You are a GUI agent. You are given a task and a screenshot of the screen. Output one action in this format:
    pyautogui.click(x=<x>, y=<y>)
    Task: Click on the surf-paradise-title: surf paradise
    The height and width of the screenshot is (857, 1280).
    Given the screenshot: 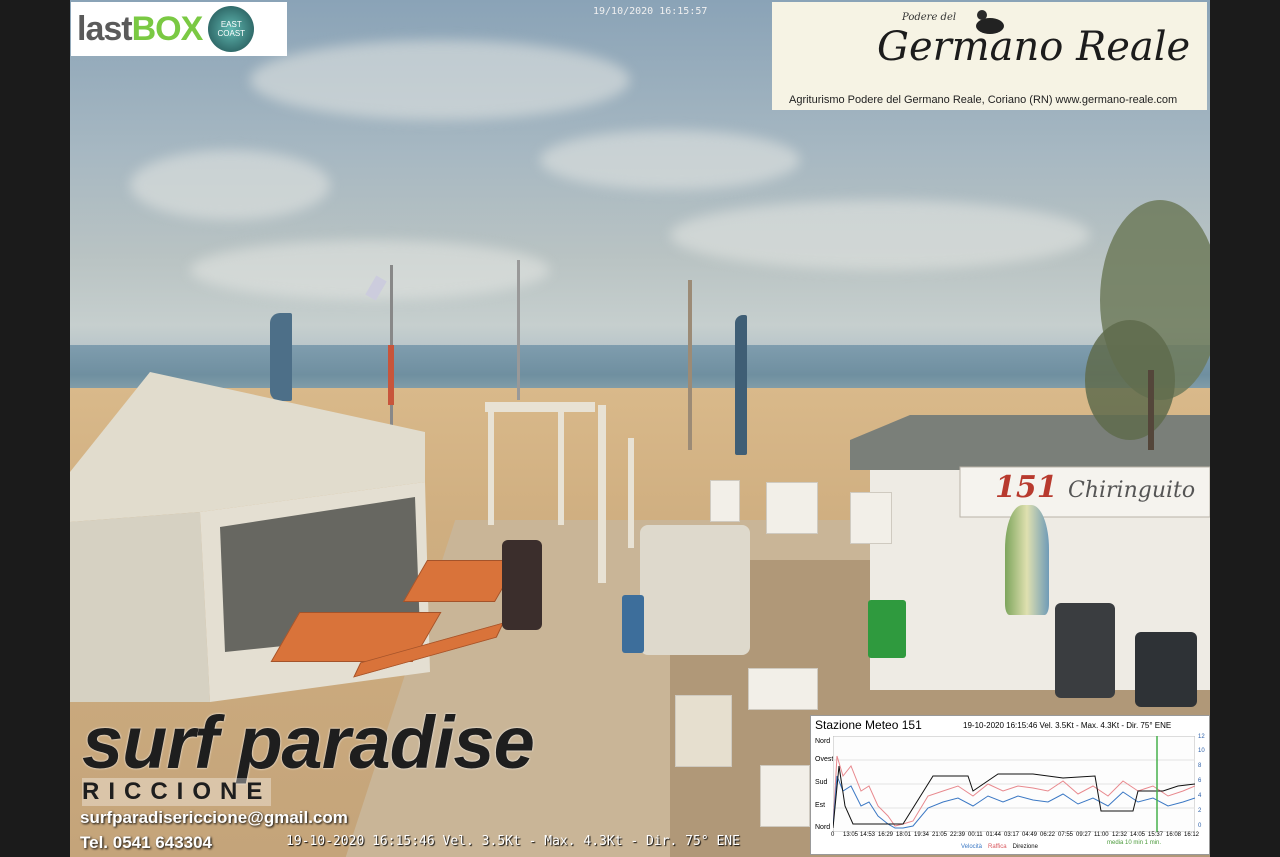 What is the action you would take?
    pyautogui.click(x=308, y=742)
    